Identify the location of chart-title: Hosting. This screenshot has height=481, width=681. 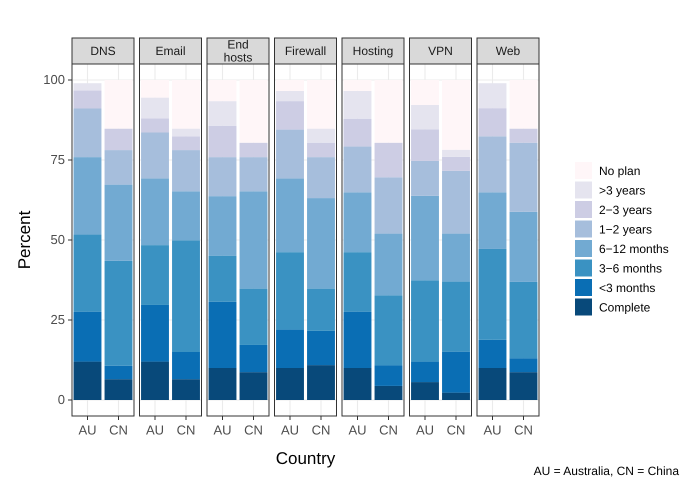
(373, 51).